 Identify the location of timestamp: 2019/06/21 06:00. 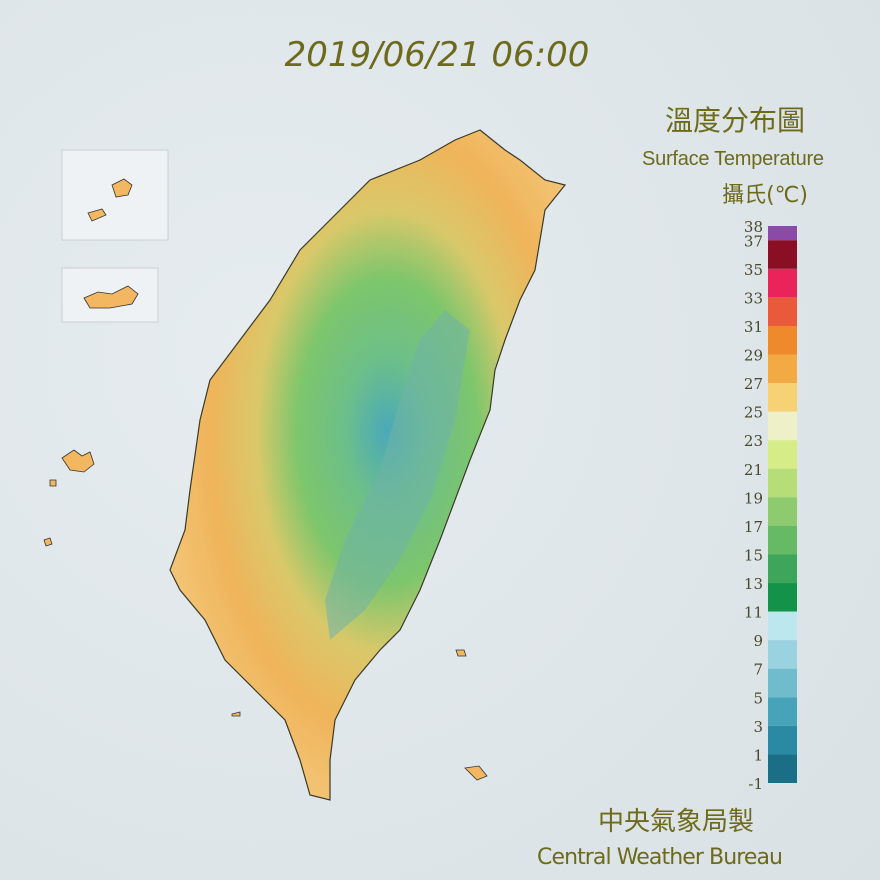
(437, 55).